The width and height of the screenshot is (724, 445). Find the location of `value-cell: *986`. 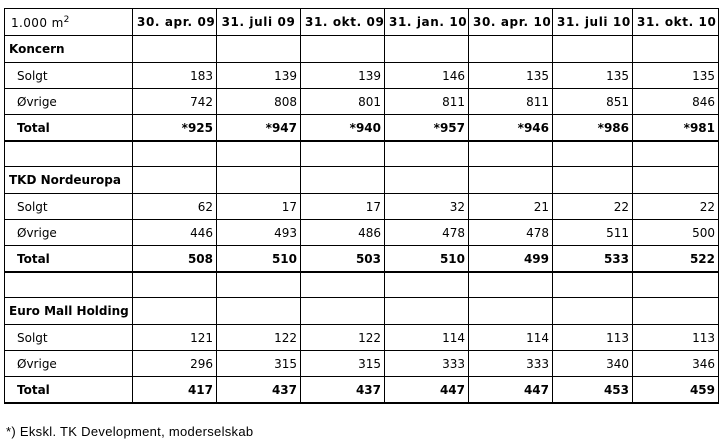

value-cell: *986 is located at coordinates (592, 128).